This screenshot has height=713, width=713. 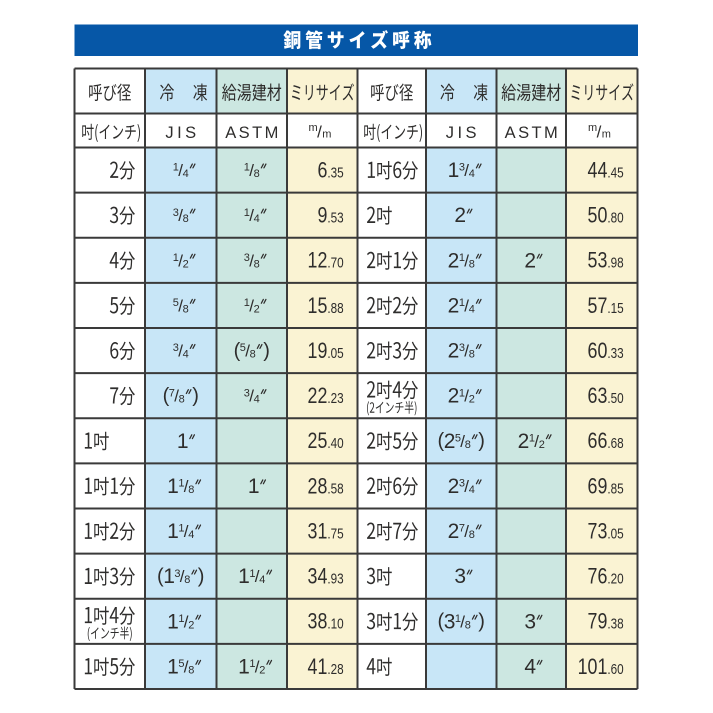 I want to click on svg-text: 38.10, so click(x=326, y=622).